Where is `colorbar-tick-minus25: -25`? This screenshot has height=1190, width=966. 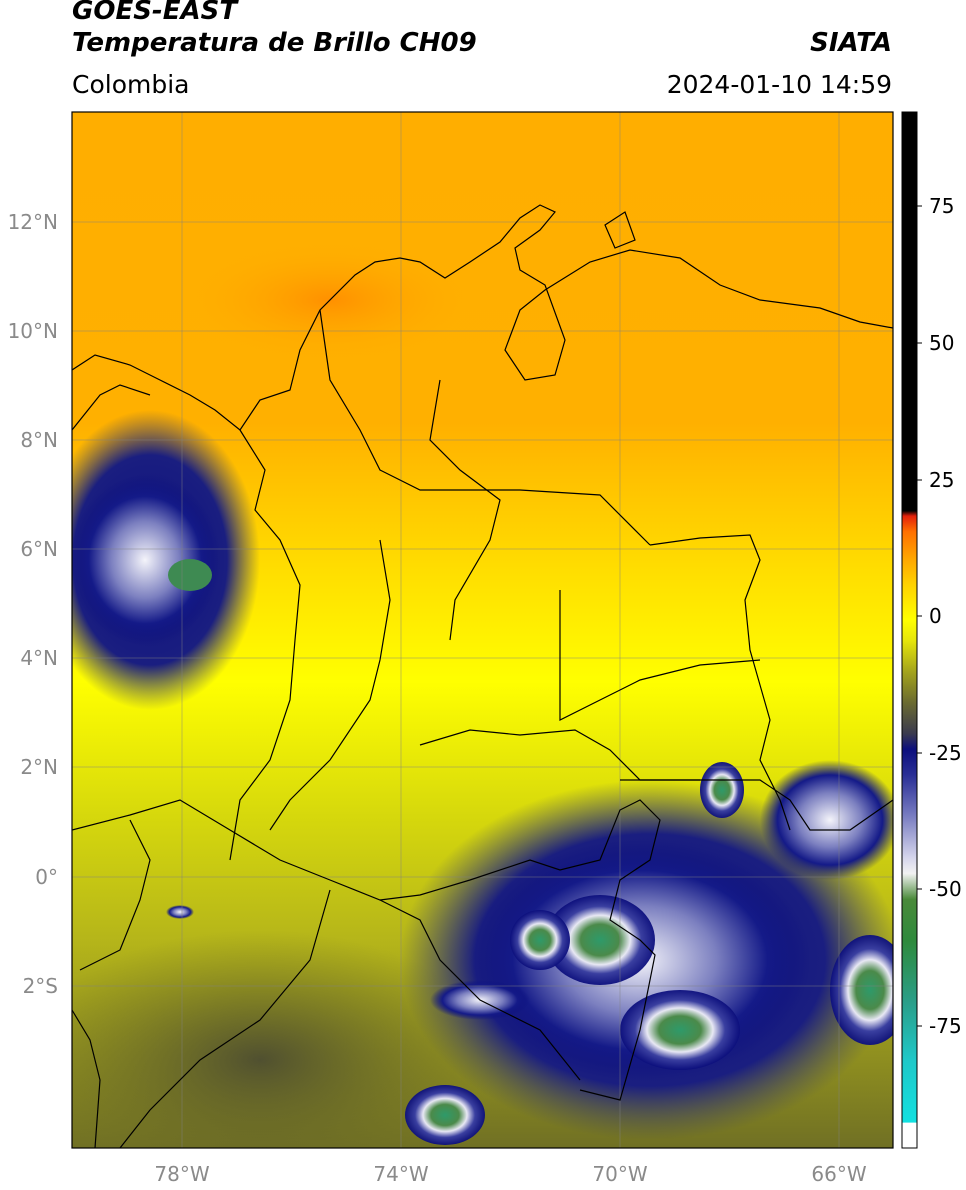
colorbar-tick-minus25: -25 is located at coordinates (945, 753).